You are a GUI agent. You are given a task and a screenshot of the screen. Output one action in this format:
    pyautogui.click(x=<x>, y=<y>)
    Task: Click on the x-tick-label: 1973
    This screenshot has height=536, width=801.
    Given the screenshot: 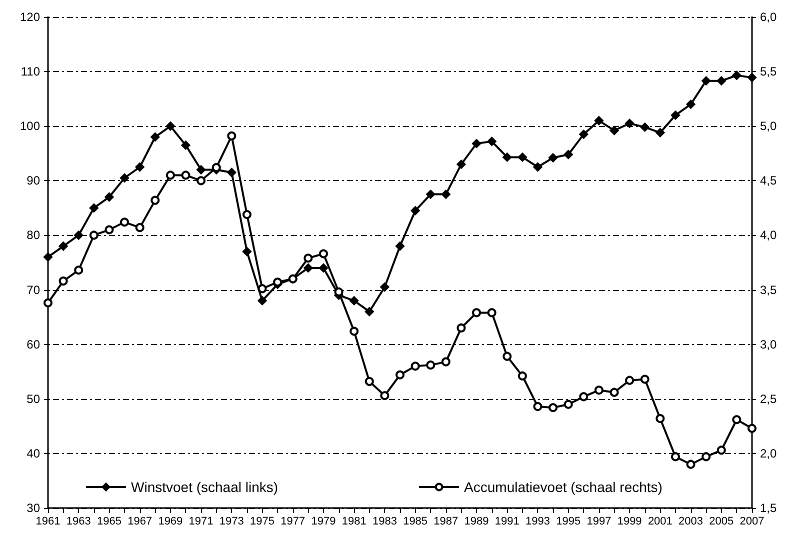 What is the action you would take?
    pyautogui.click(x=231, y=522)
    